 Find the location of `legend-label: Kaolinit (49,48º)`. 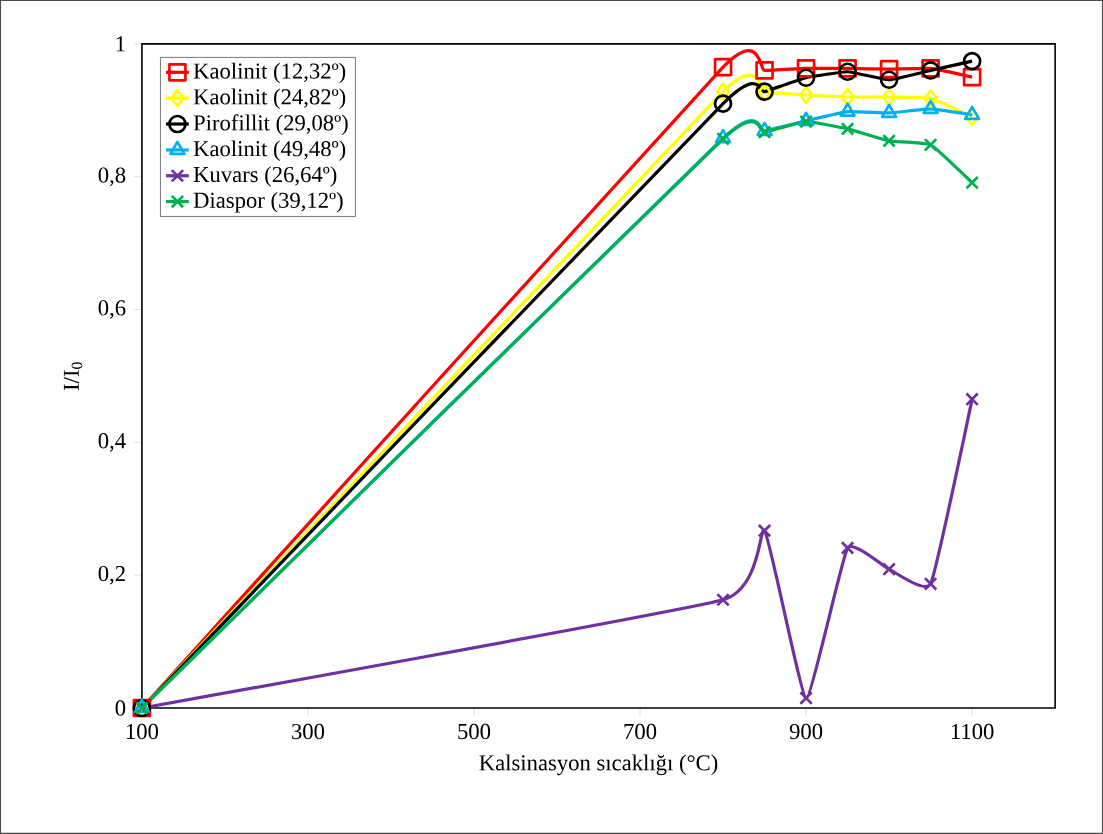

legend-label: Kaolinit (49,48º) is located at coordinates (269, 150).